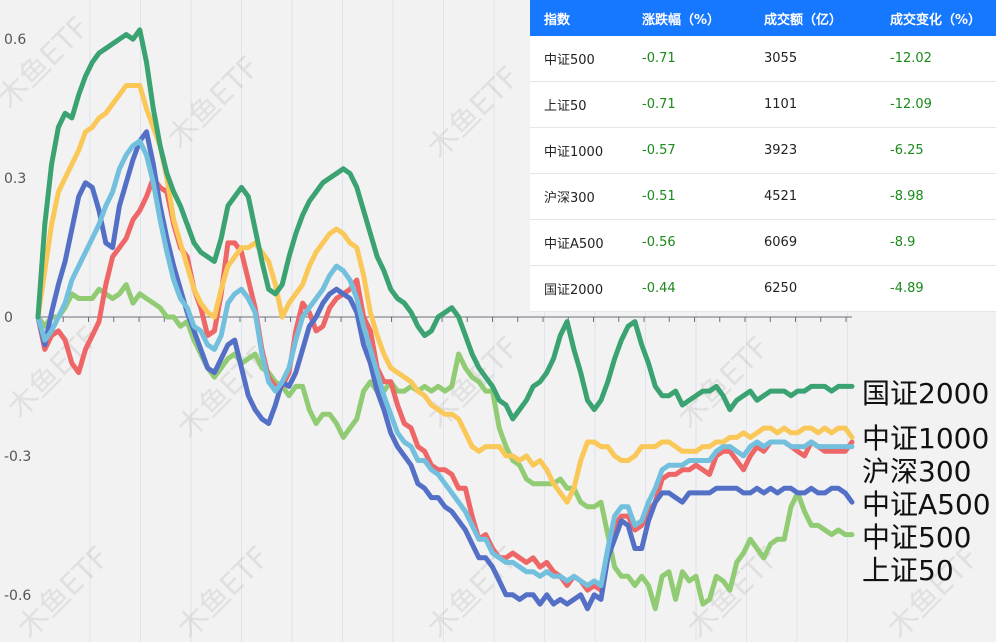 The width and height of the screenshot is (996, 642). Describe the element at coordinates (579, 104) in the screenshot. I see `cell-index: 上证50` at that location.